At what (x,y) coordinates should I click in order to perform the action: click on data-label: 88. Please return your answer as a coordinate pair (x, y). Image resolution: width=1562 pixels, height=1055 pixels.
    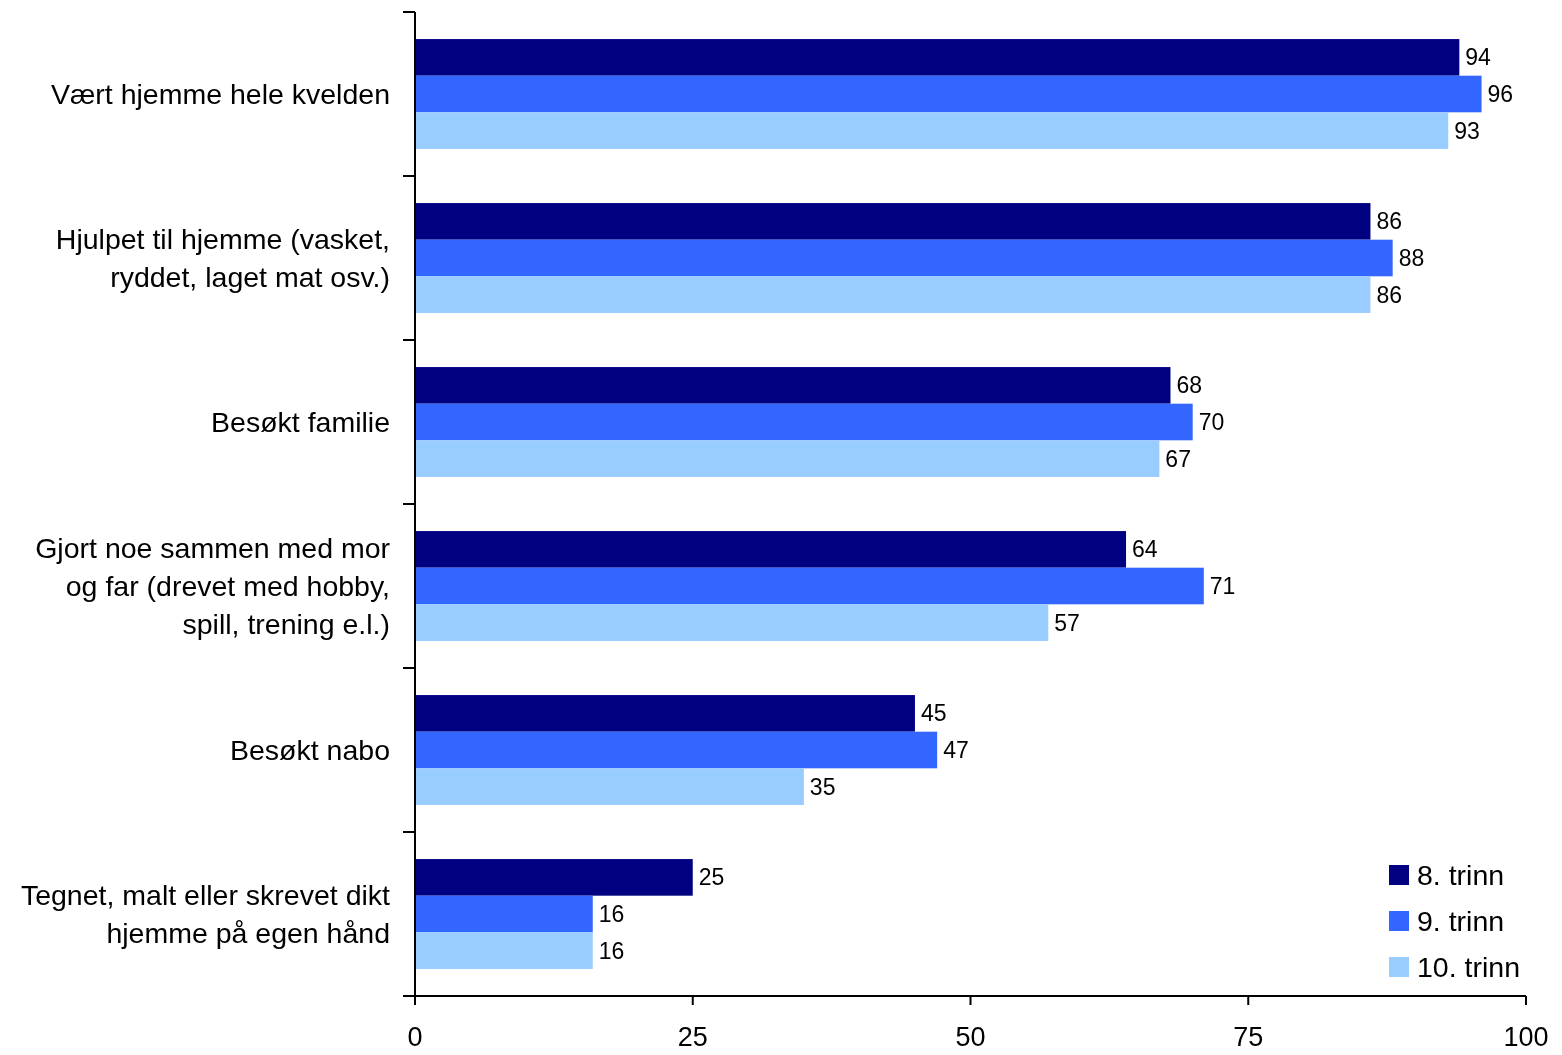
    Looking at the image, I should click on (1411, 258).